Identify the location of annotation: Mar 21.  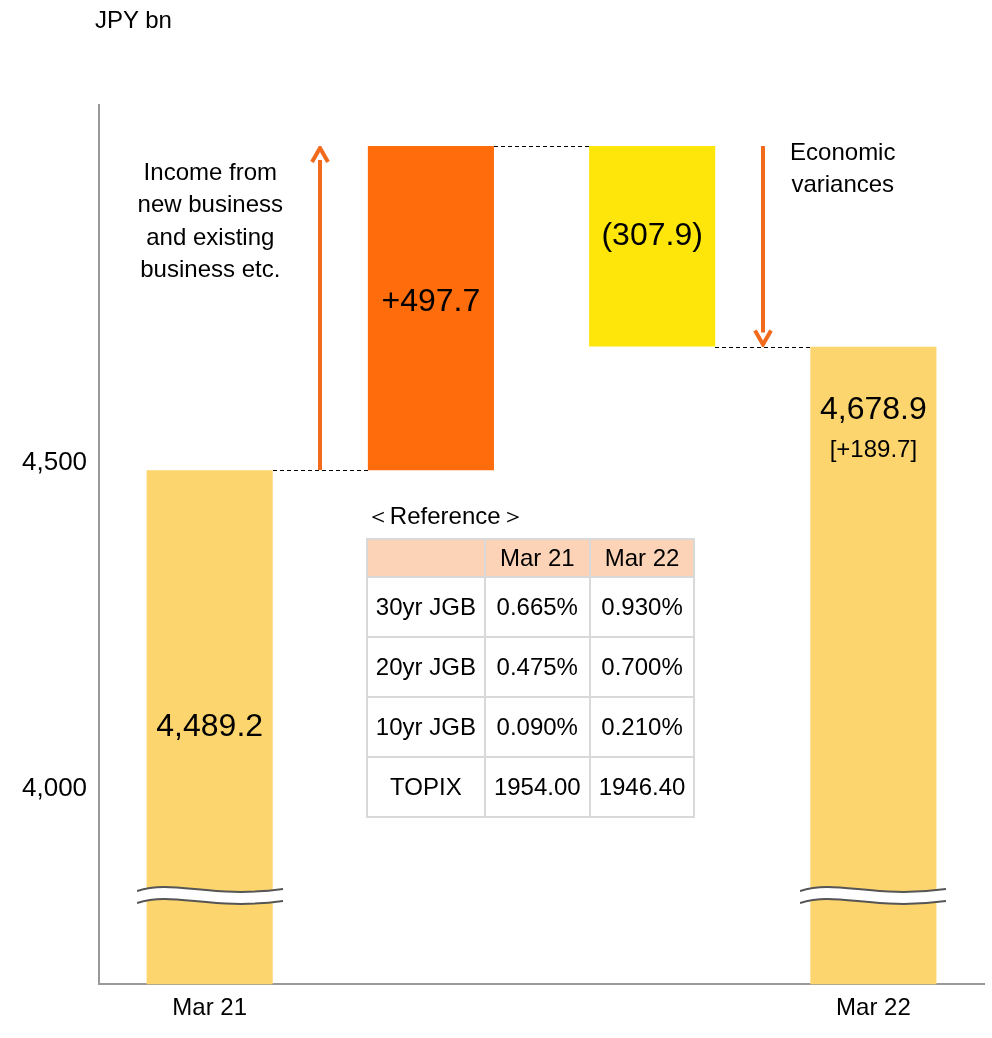
(537, 558).